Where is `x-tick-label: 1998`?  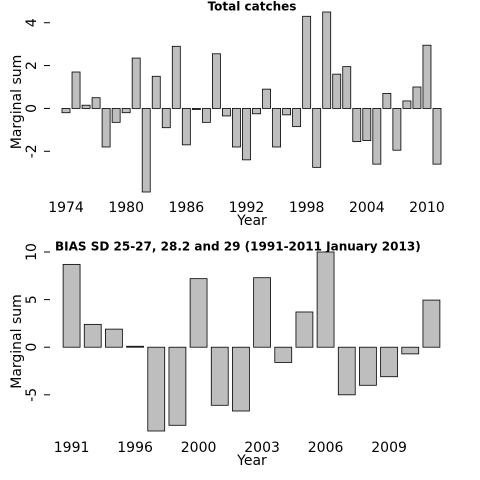 x-tick-label: 1998 is located at coordinates (307, 208).